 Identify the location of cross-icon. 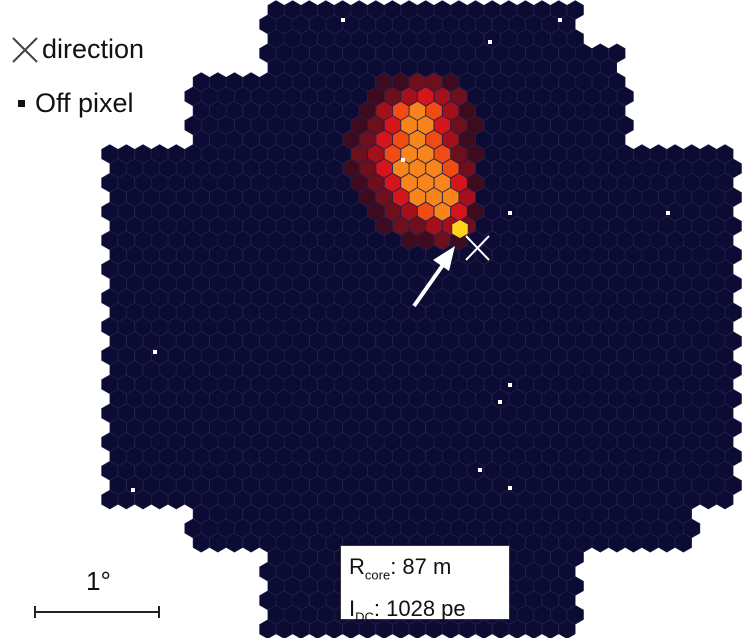
(25, 49).